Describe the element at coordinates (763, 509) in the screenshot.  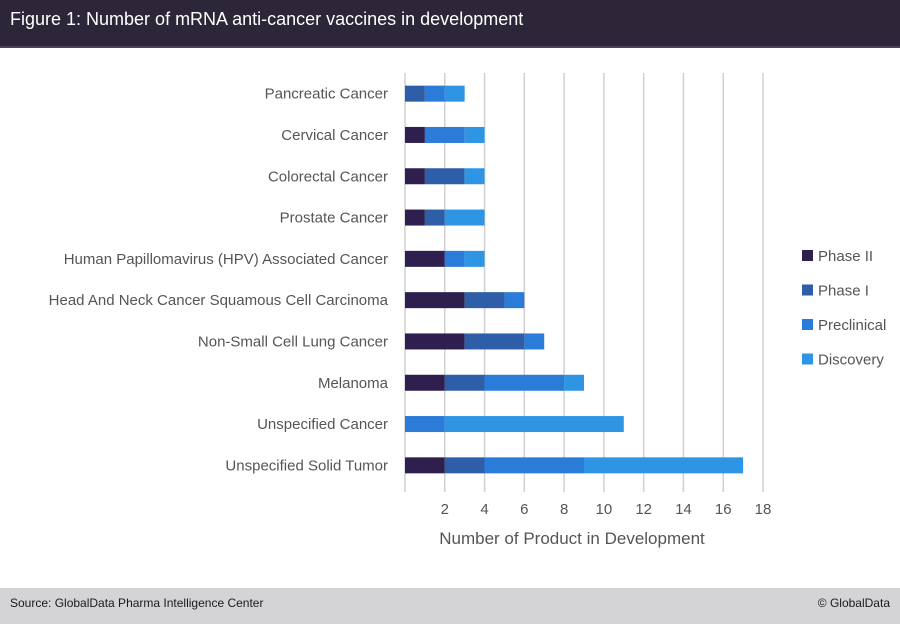
I see `x-tick-label: 18` at that location.